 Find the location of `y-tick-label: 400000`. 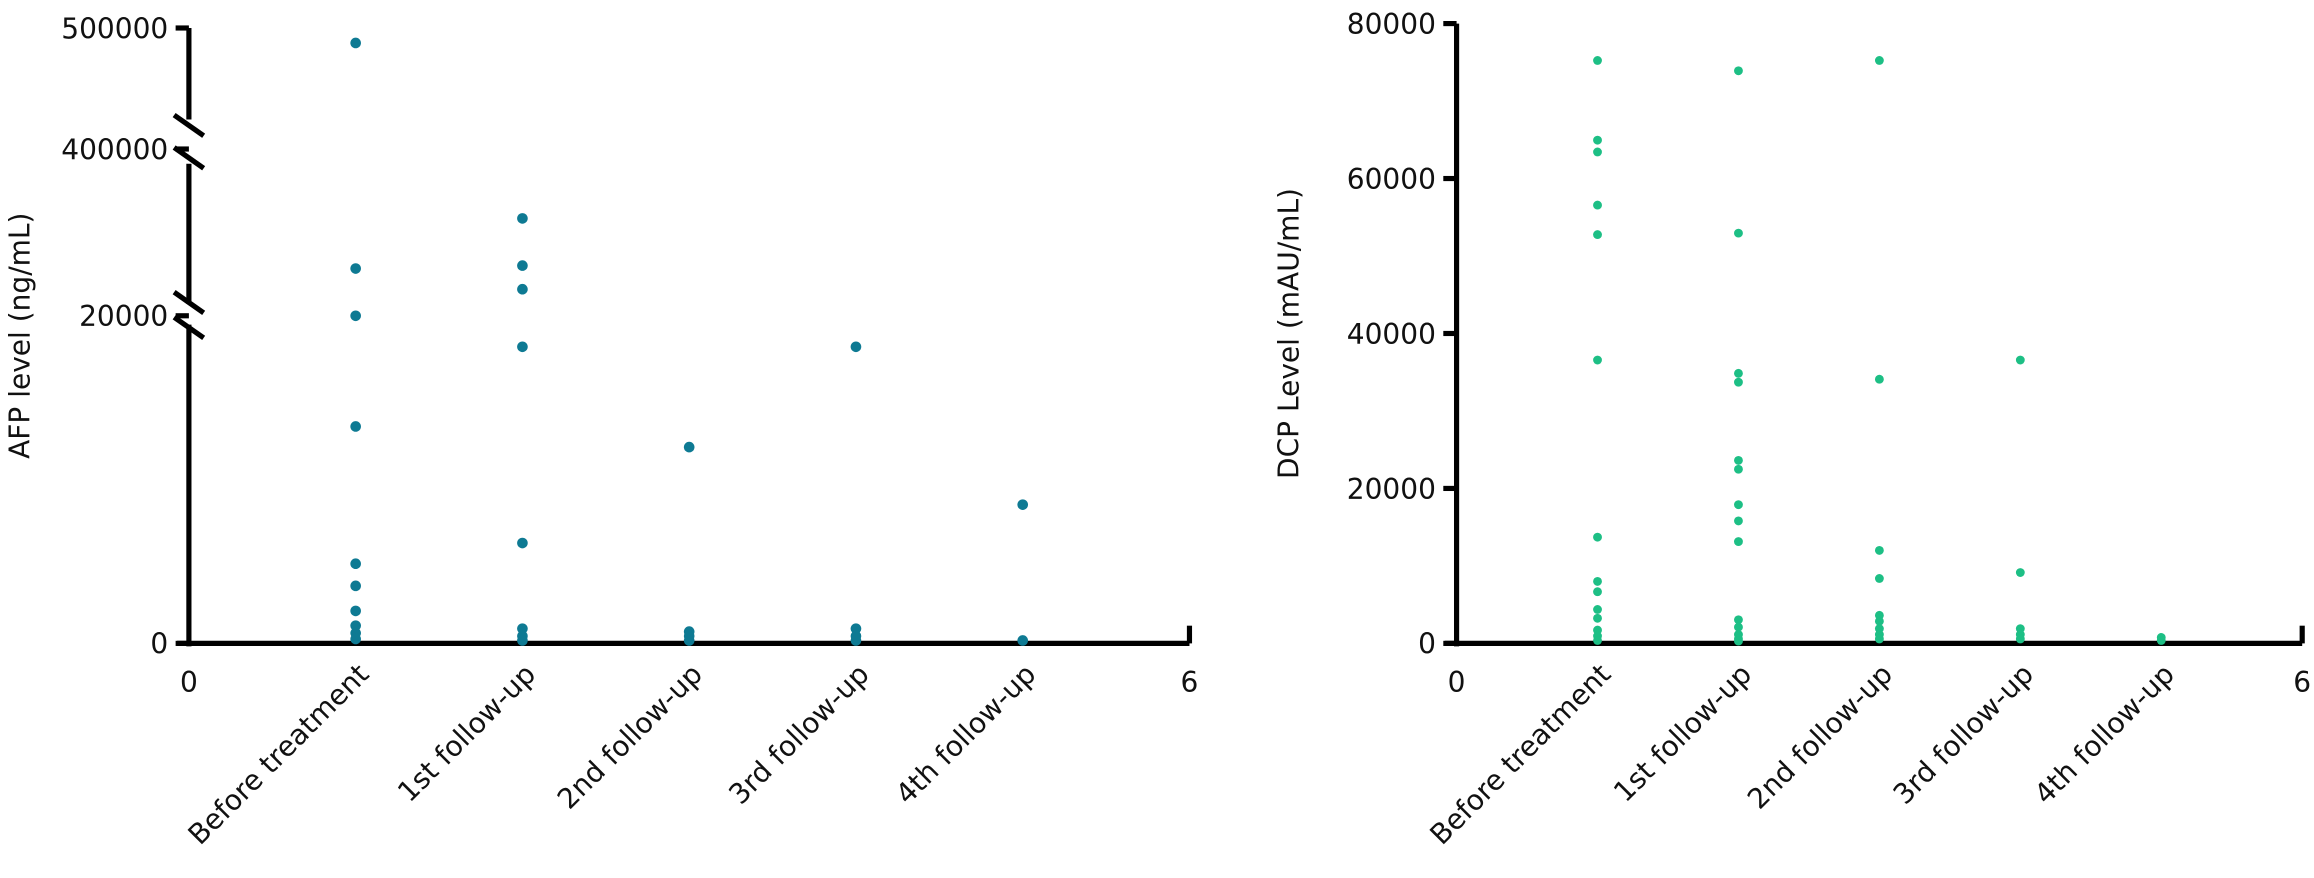

y-tick-label: 400000 is located at coordinates (114, 149).